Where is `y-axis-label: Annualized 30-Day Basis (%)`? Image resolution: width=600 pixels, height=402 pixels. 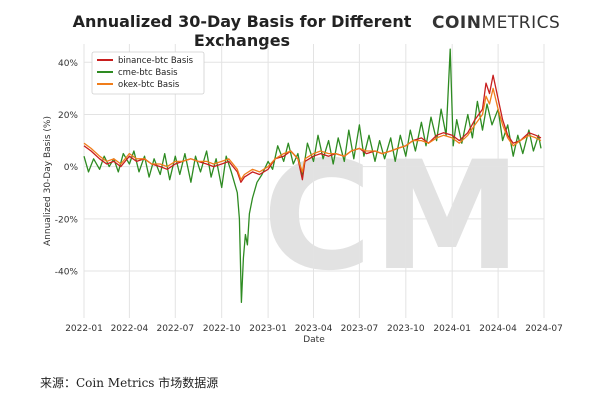
y-axis-label: Annualized 30-Day Basis (%) is located at coordinates (48, 181).